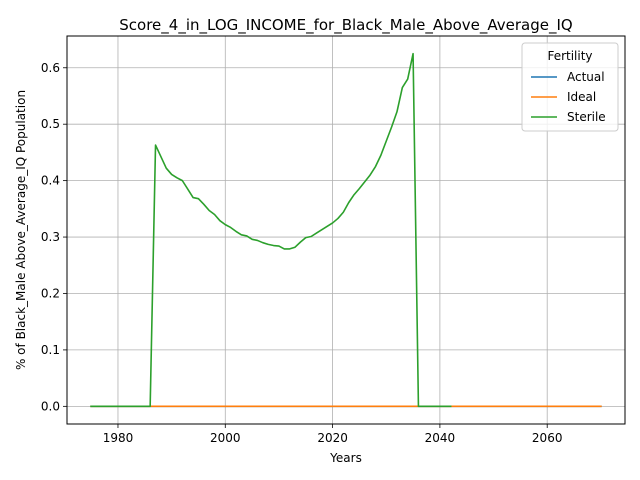 Image resolution: width=640 pixels, height=480 pixels. Describe the element at coordinates (581, 97) in the screenshot. I see `legend-label-ideal: Ideal` at that location.